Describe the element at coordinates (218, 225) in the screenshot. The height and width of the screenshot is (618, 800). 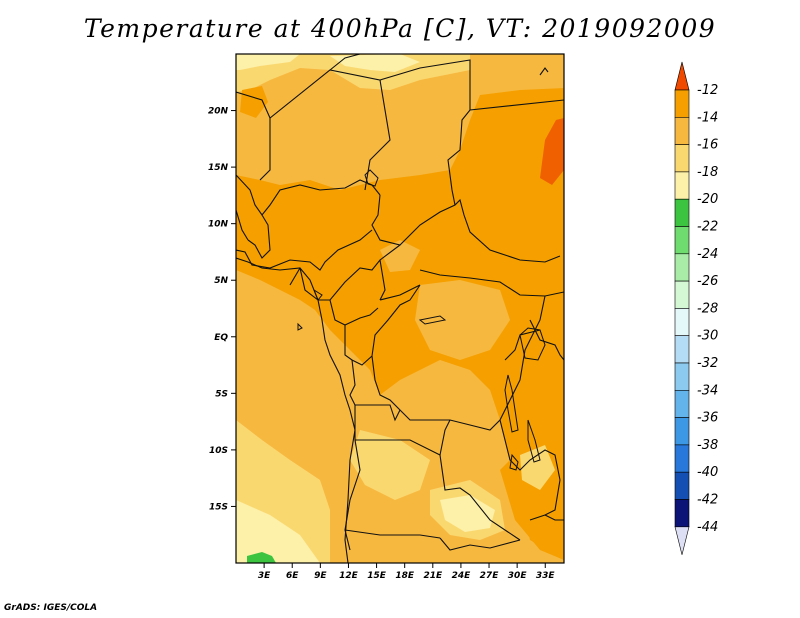
I see `lat-tick-label: 10N` at that location.